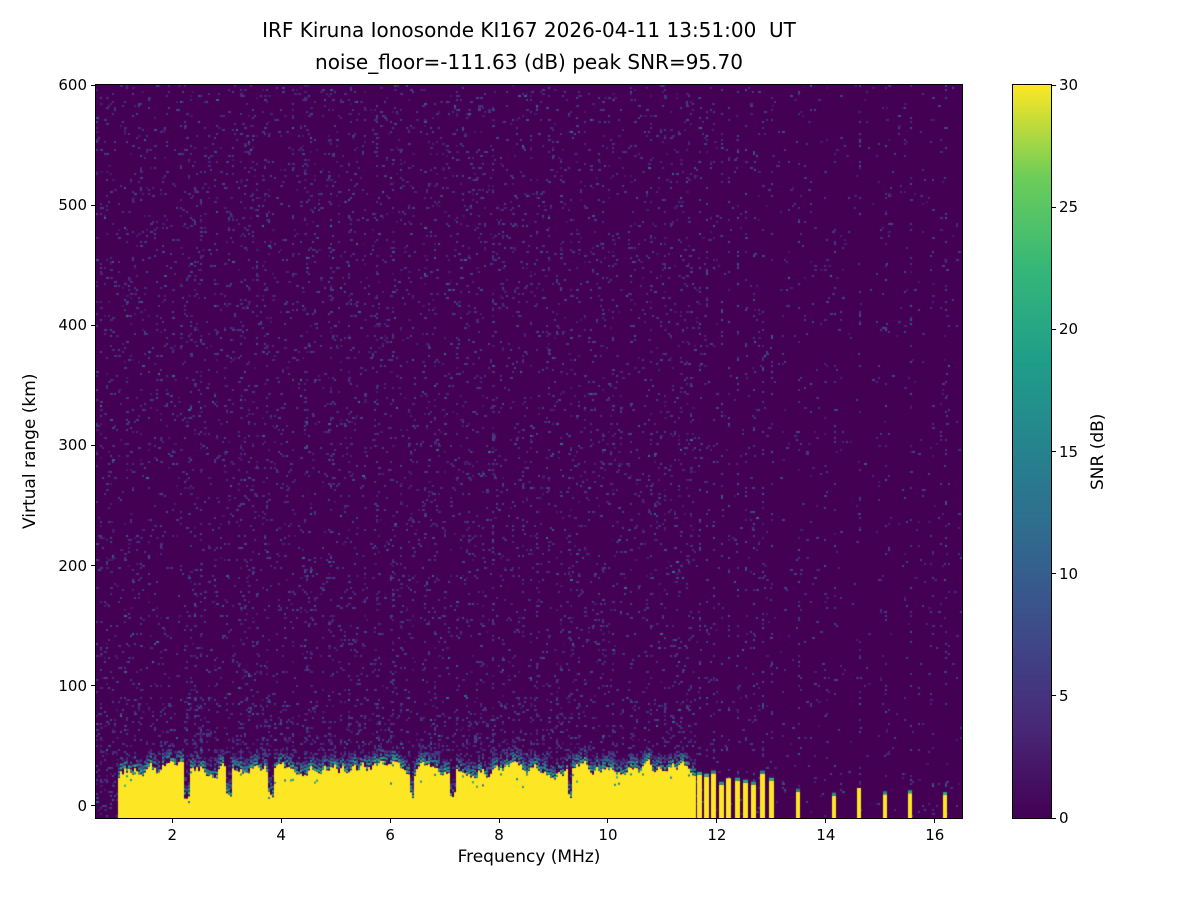  Describe the element at coordinates (1069, 451) in the screenshot. I see `colorbar-tick-label: 15` at that location.